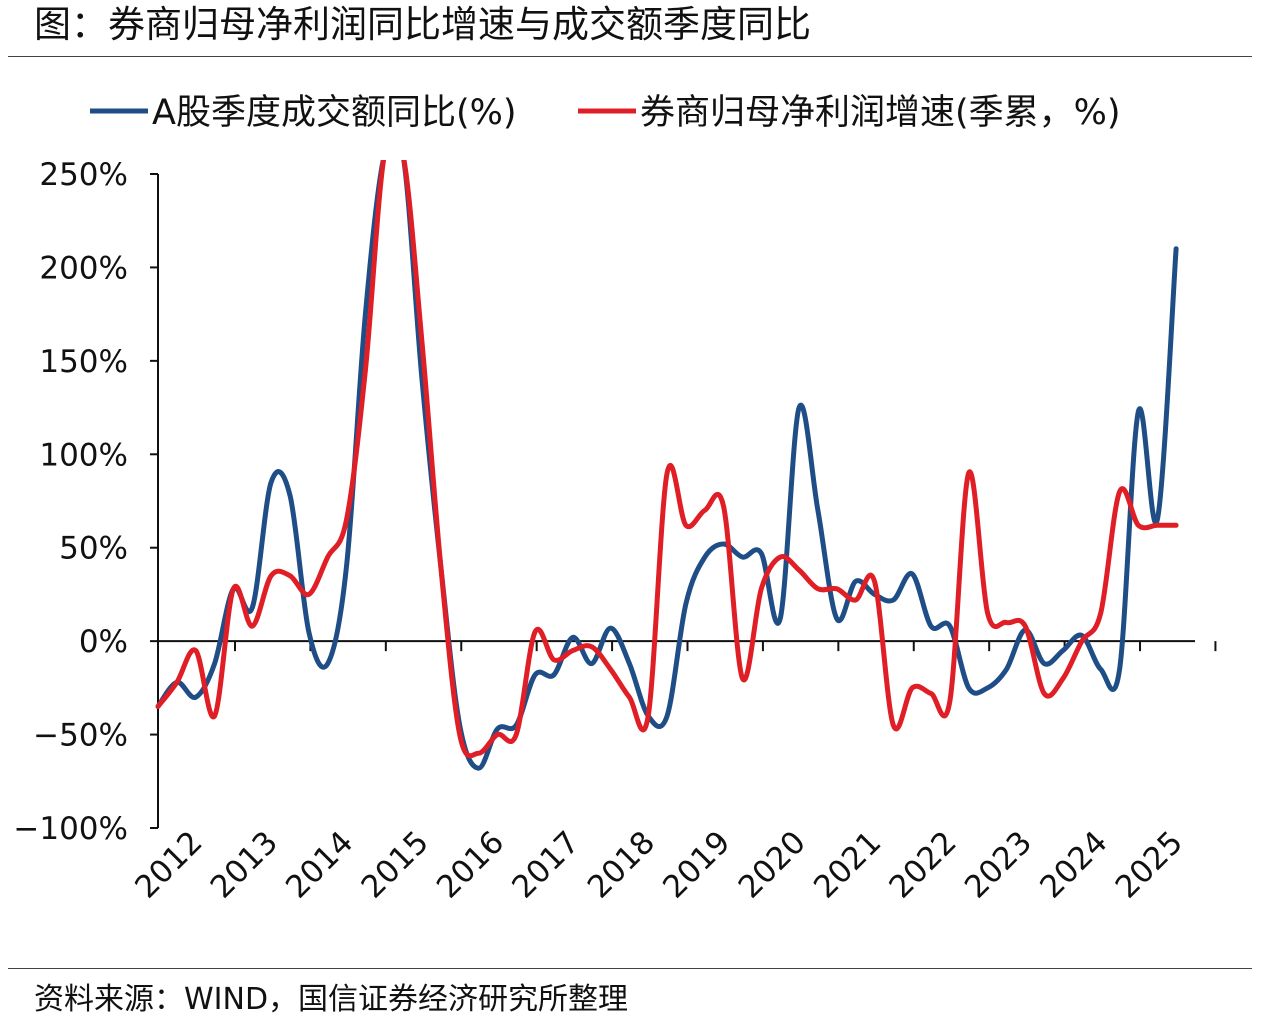 The image size is (1268, 1026). What do you see at coordinates (1149, 864) in the screenshot?
I see `x-tick-label: 2025` at bounding box center [1149, 864].